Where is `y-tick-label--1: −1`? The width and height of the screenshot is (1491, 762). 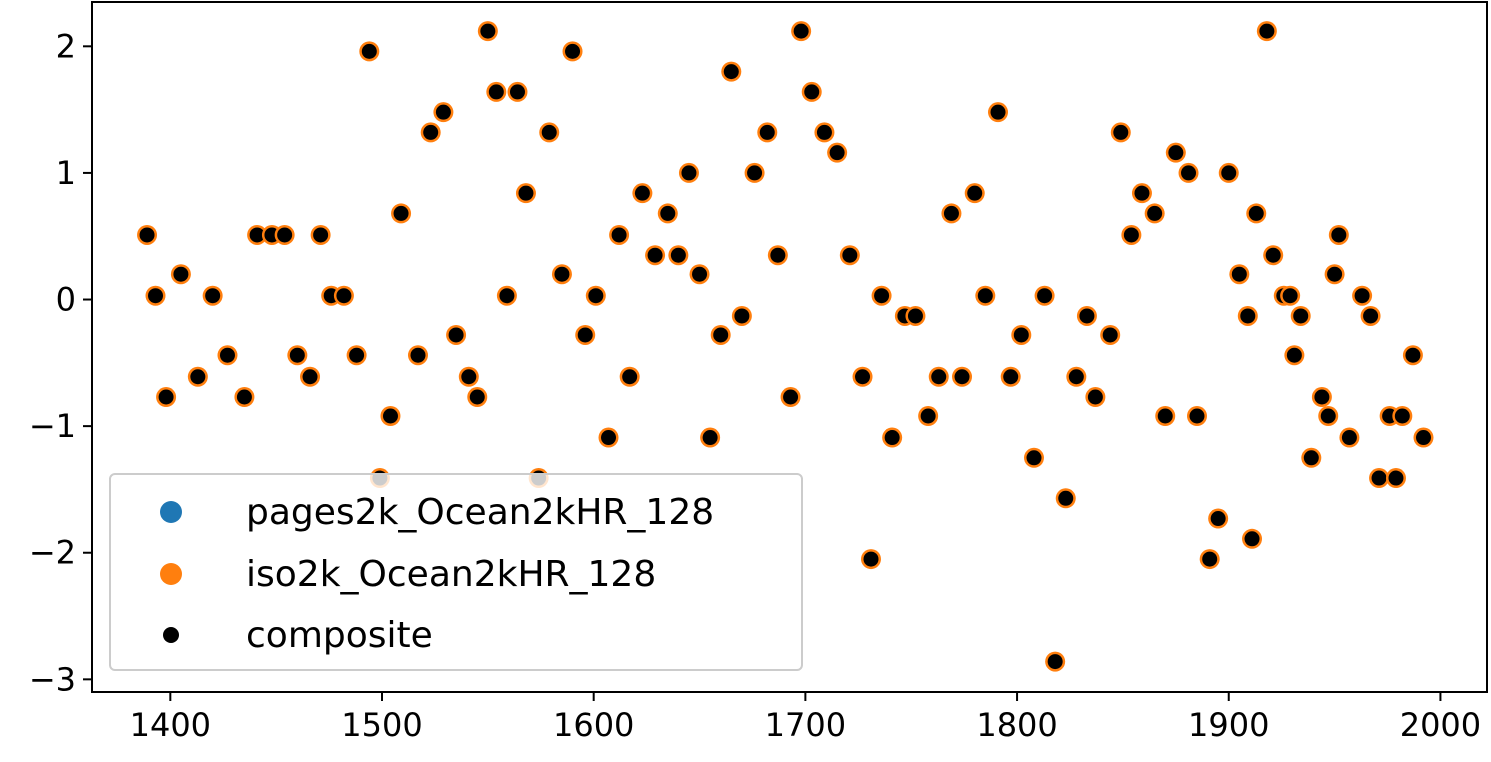
y-tick-label--1: −1 is located at coordinates (52, 426).